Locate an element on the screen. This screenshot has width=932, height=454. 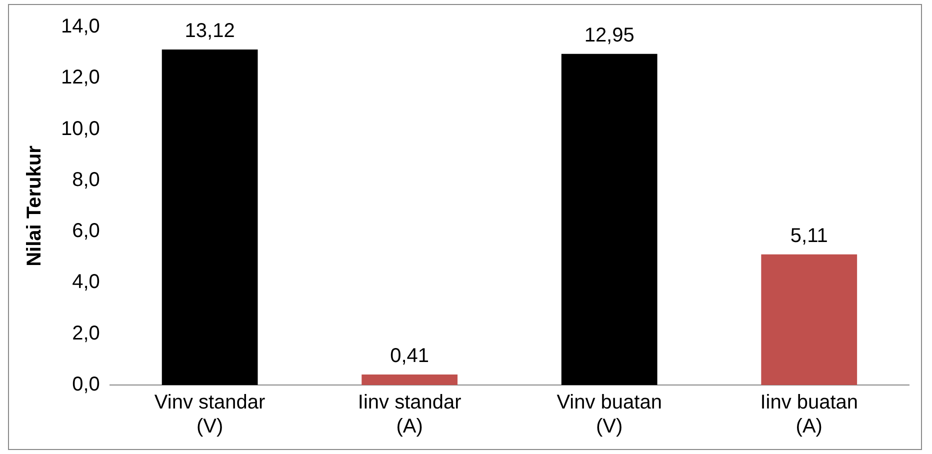
y-tick-label: 8,0 is located at coordinates (86, 179).